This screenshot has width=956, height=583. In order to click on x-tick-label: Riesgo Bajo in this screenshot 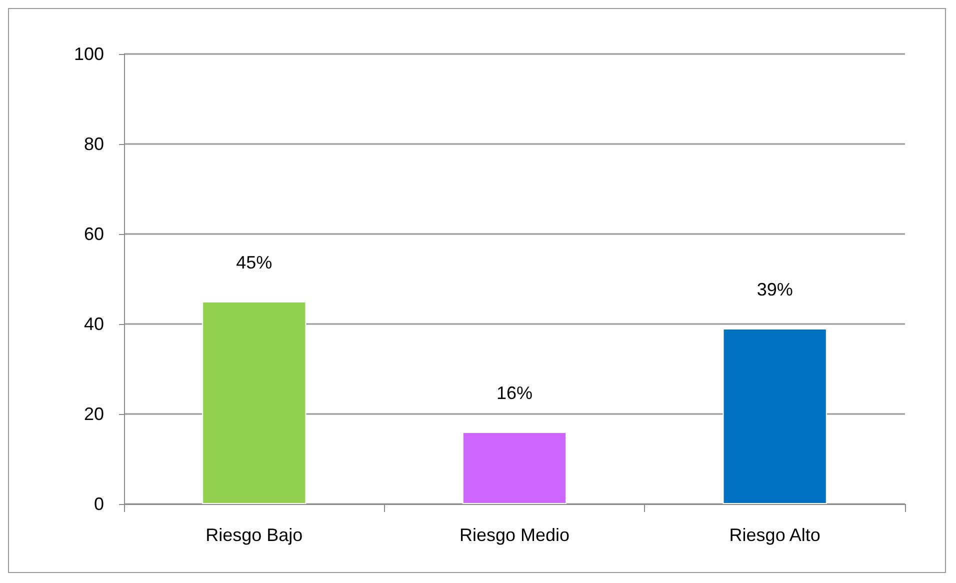, I will do `click(254, 535)`.